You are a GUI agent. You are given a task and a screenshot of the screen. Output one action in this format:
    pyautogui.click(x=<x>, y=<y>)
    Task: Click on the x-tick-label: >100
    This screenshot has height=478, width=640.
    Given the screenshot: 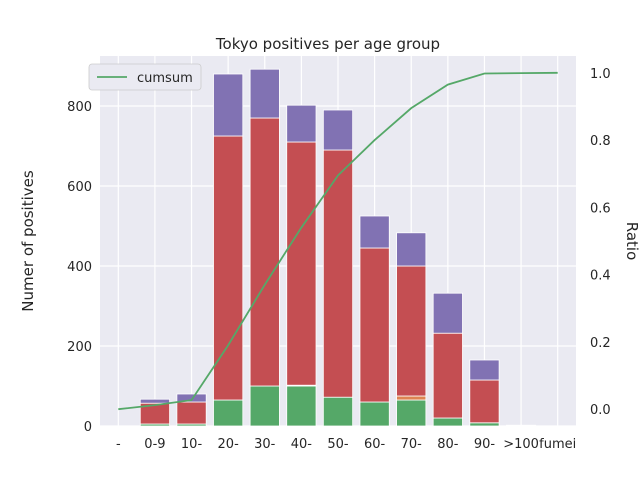 What is the action you would take?
    pyautogui.click(x=521, y=444)
    